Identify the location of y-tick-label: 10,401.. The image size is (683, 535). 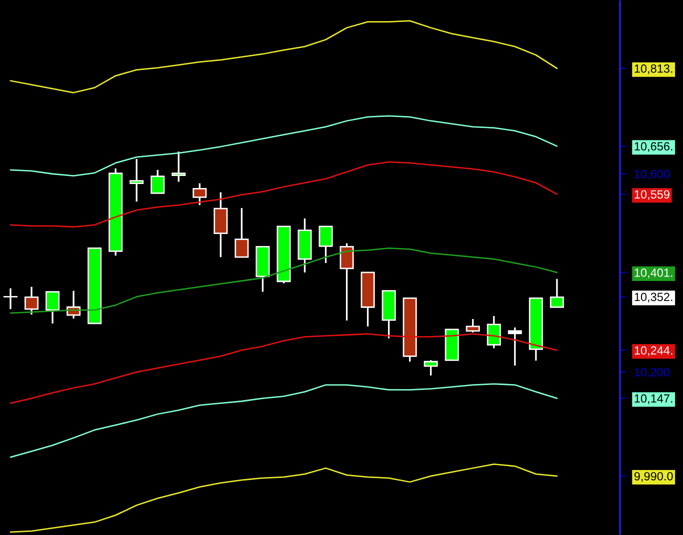
(653, 273).